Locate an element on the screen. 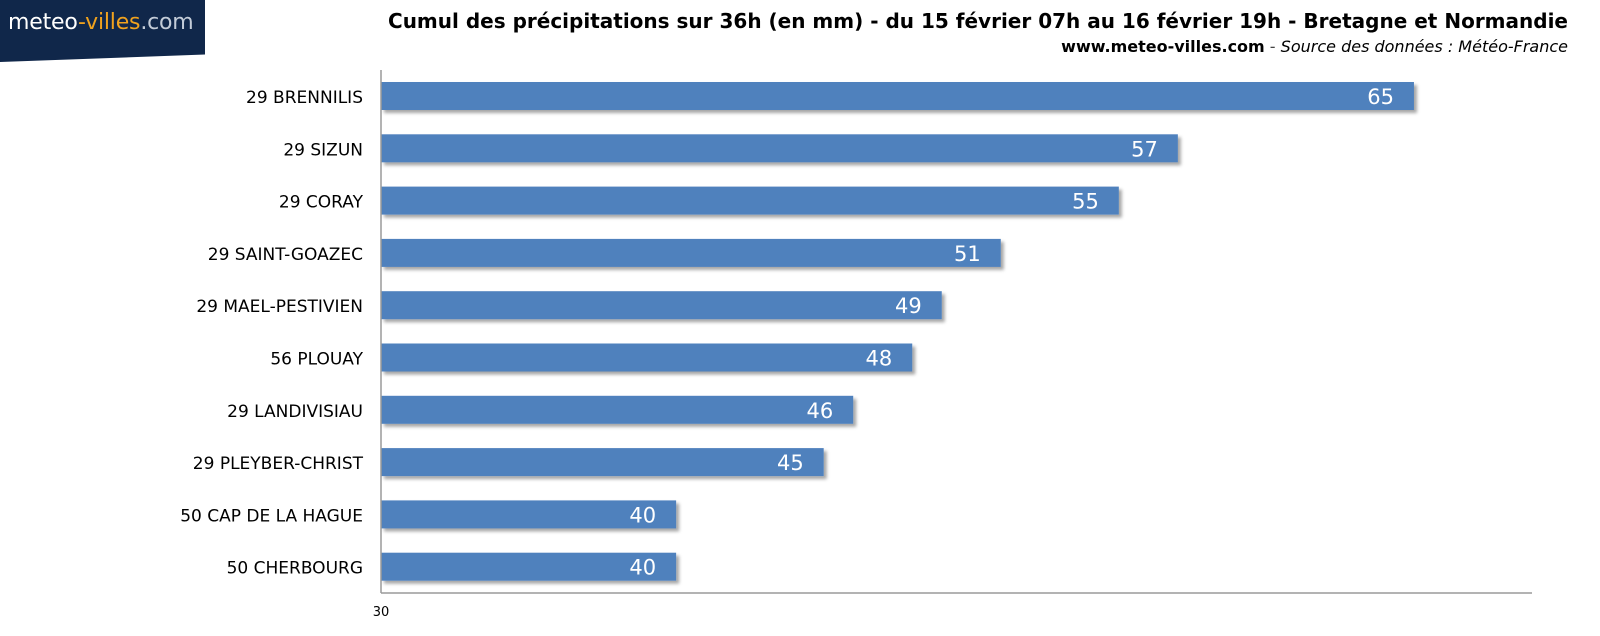 The image size is (1600, 636). category-label: 29 MAEL-PESTIVIEN is located at coordinates (279, 307).